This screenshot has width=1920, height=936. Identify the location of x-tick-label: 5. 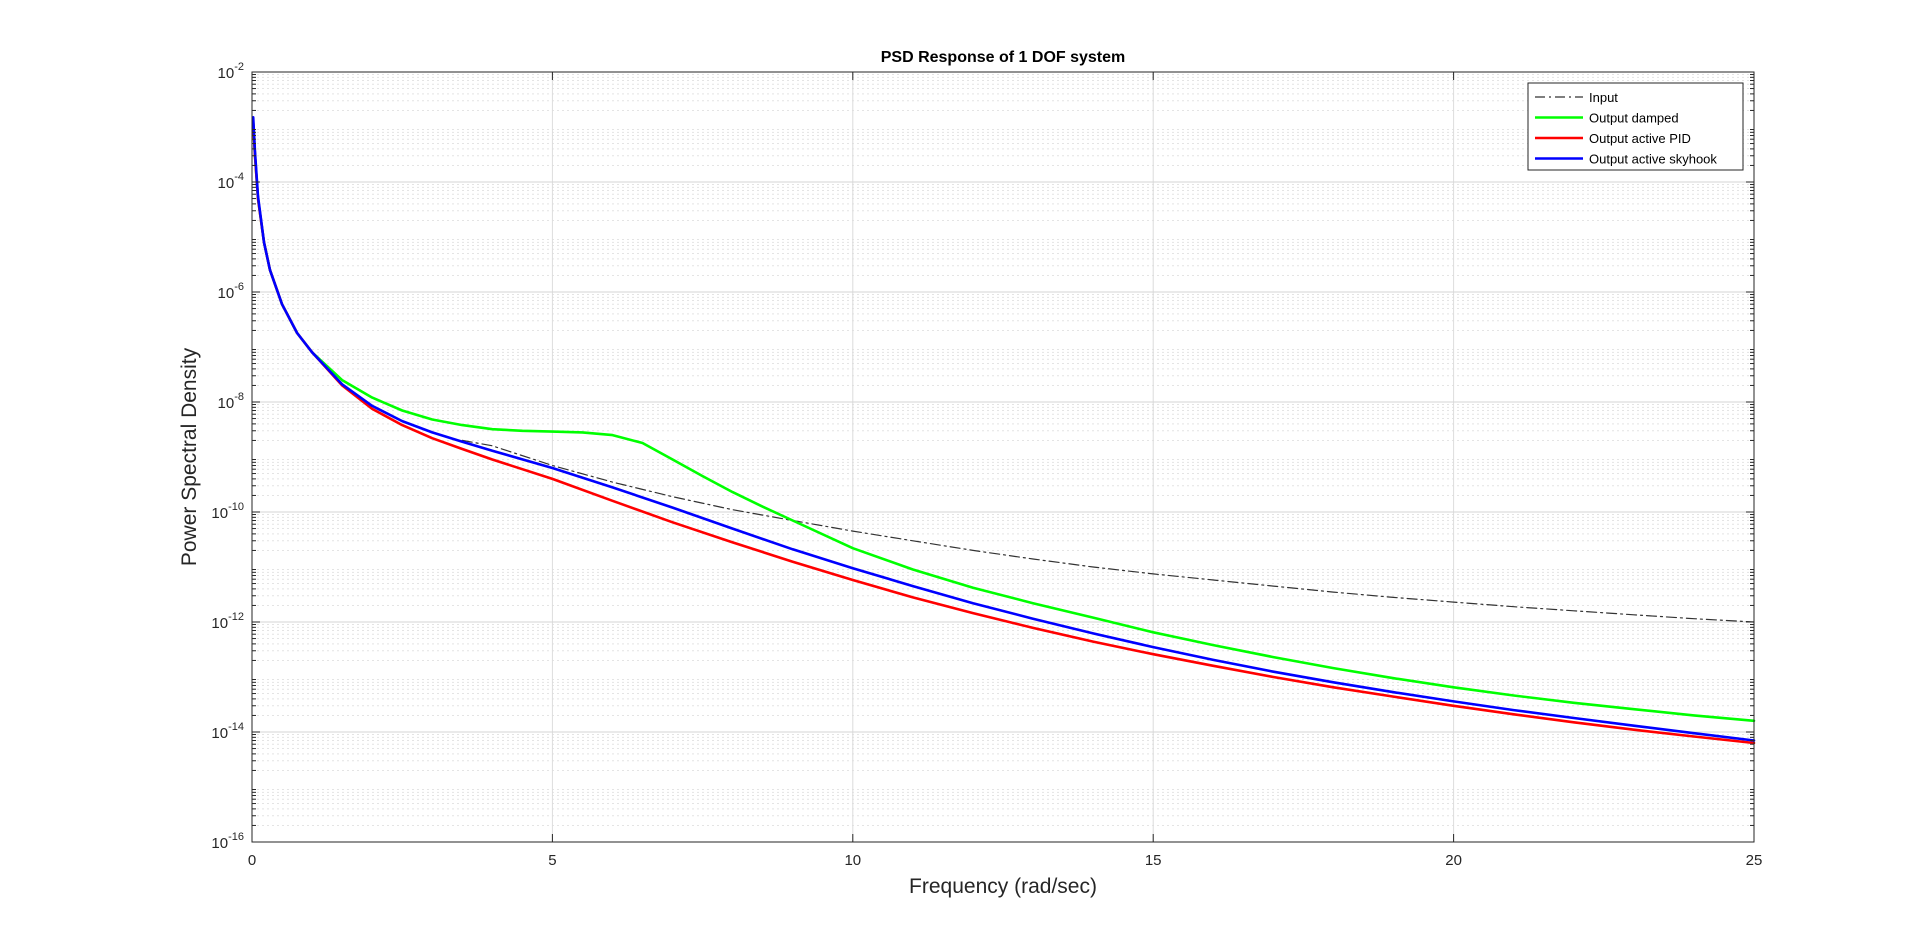
(552, 860).